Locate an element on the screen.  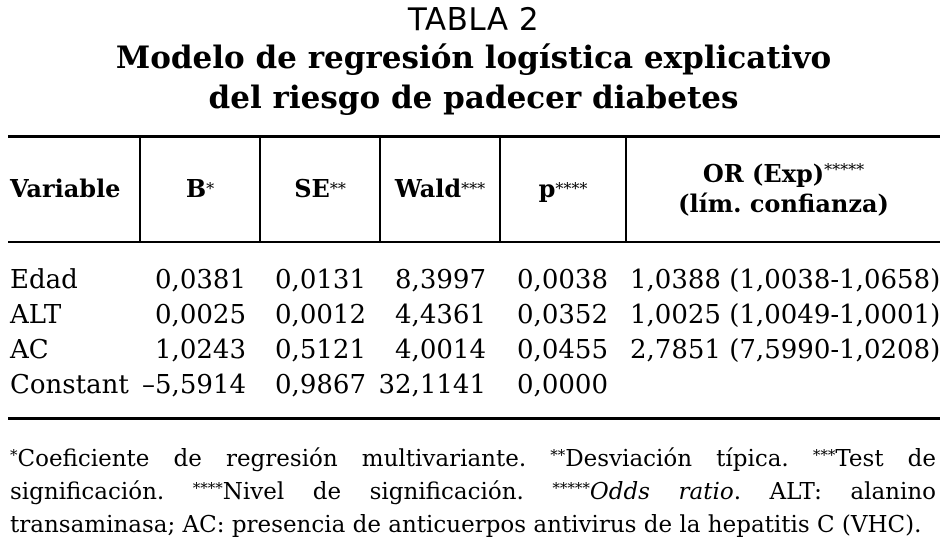
cell-variable: Constant is located at coordinates (69, 385).